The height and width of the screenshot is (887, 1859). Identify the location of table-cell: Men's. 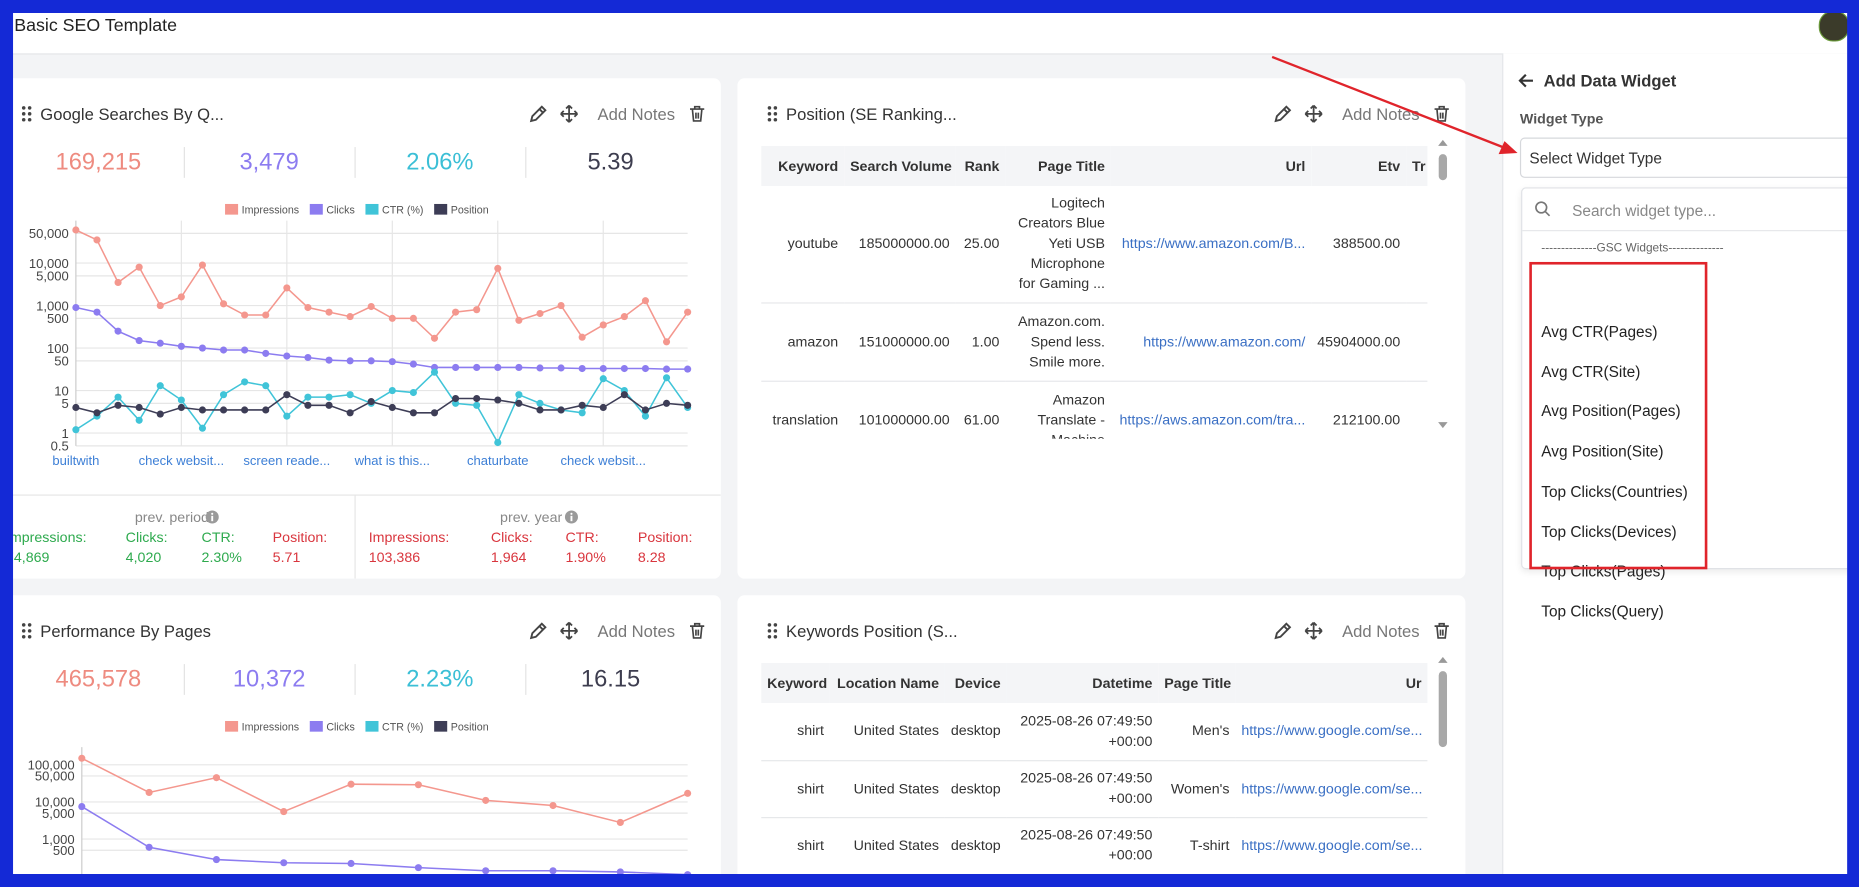
(1197, 732).